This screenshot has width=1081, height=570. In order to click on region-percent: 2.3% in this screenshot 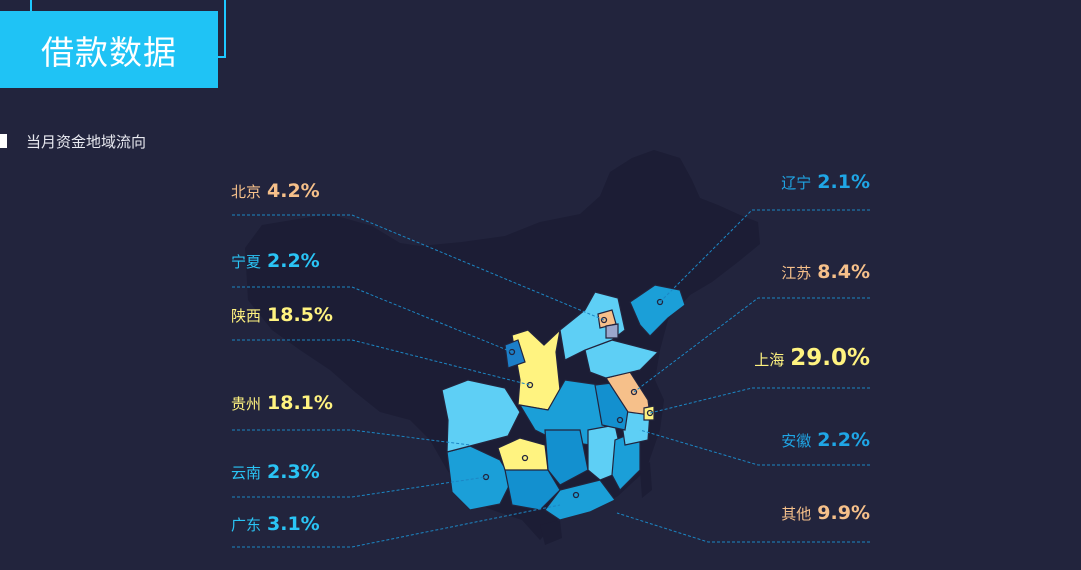, I will do `click(293, 472)`.